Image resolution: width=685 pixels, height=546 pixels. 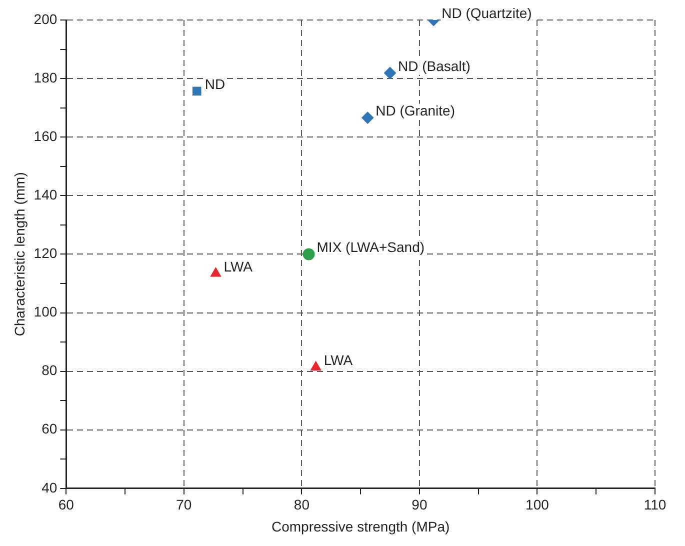 I want to click on y-tick-label: 180, so click(x=46, y=77).